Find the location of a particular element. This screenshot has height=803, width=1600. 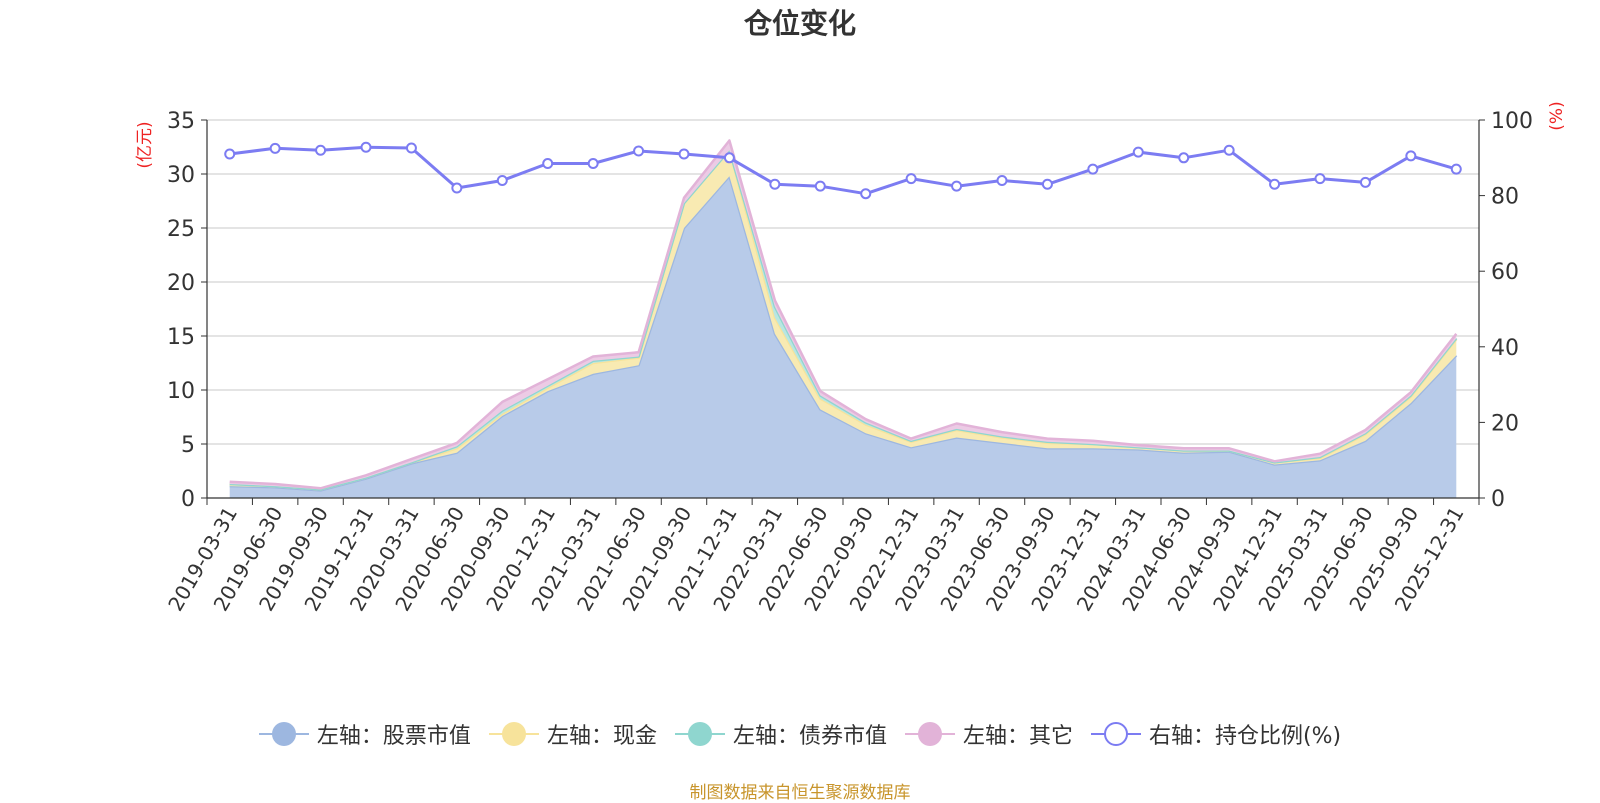

legend: 左轴：股票市值 左轴：现金 左轴：债券市值 左轴：其它 右轴：持仓比例(%) is located at coordinates (800, 734).